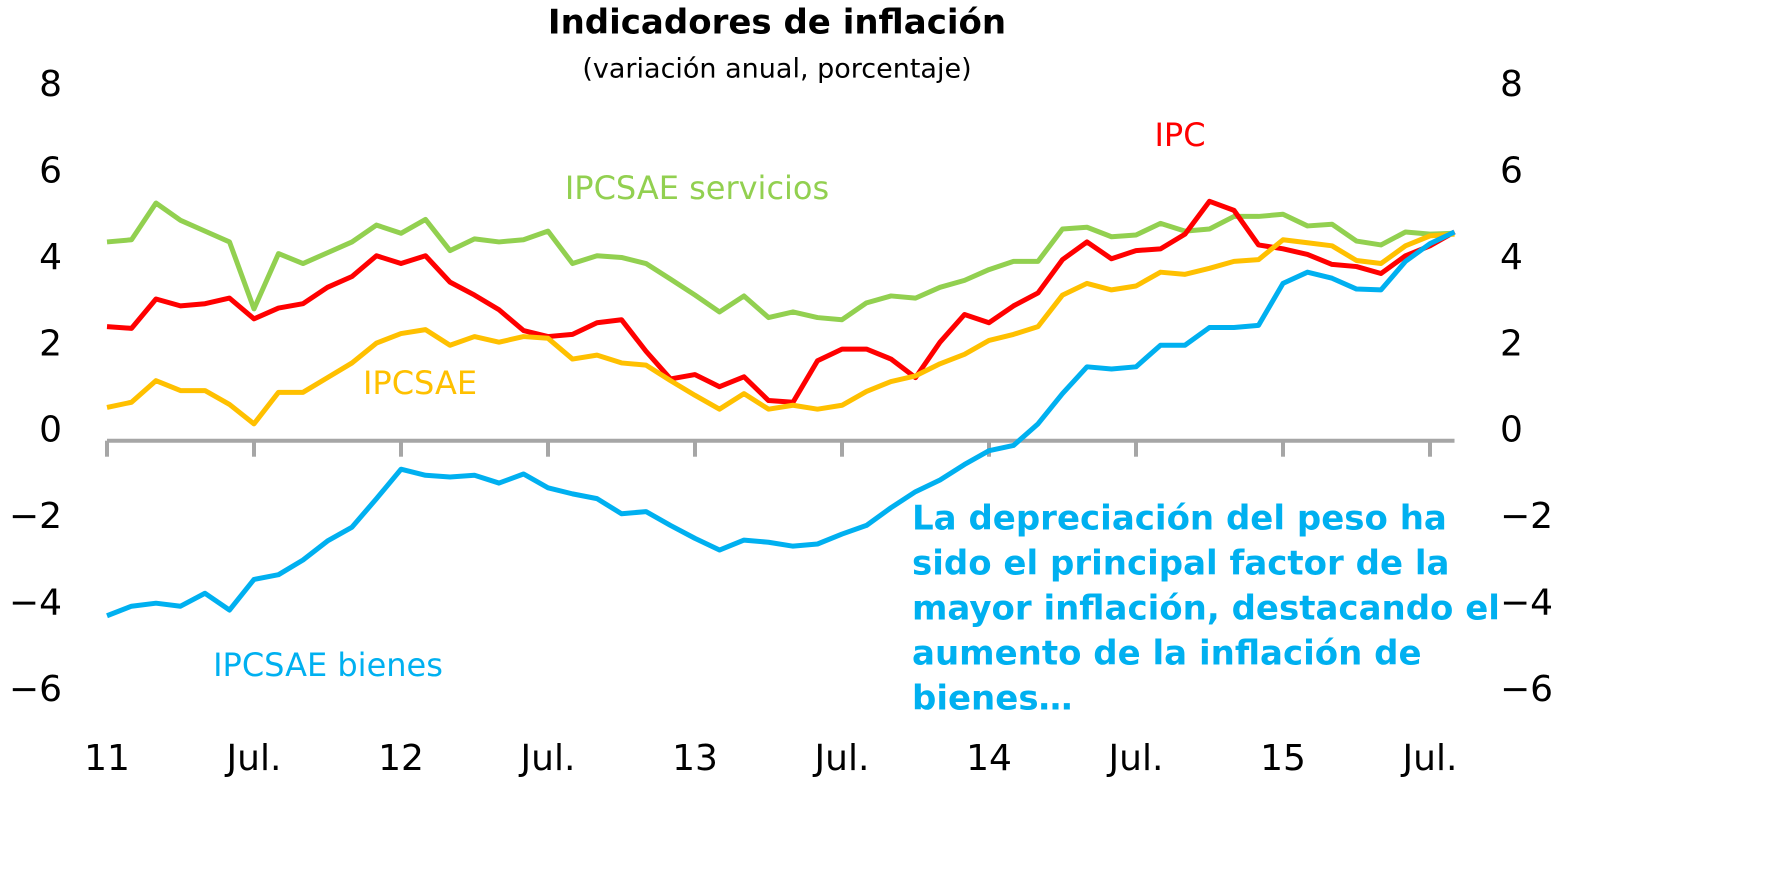  Describe the element at coordinates (1511, 170) in the screenshot. I see `y2-tick-label: 6` at that location.